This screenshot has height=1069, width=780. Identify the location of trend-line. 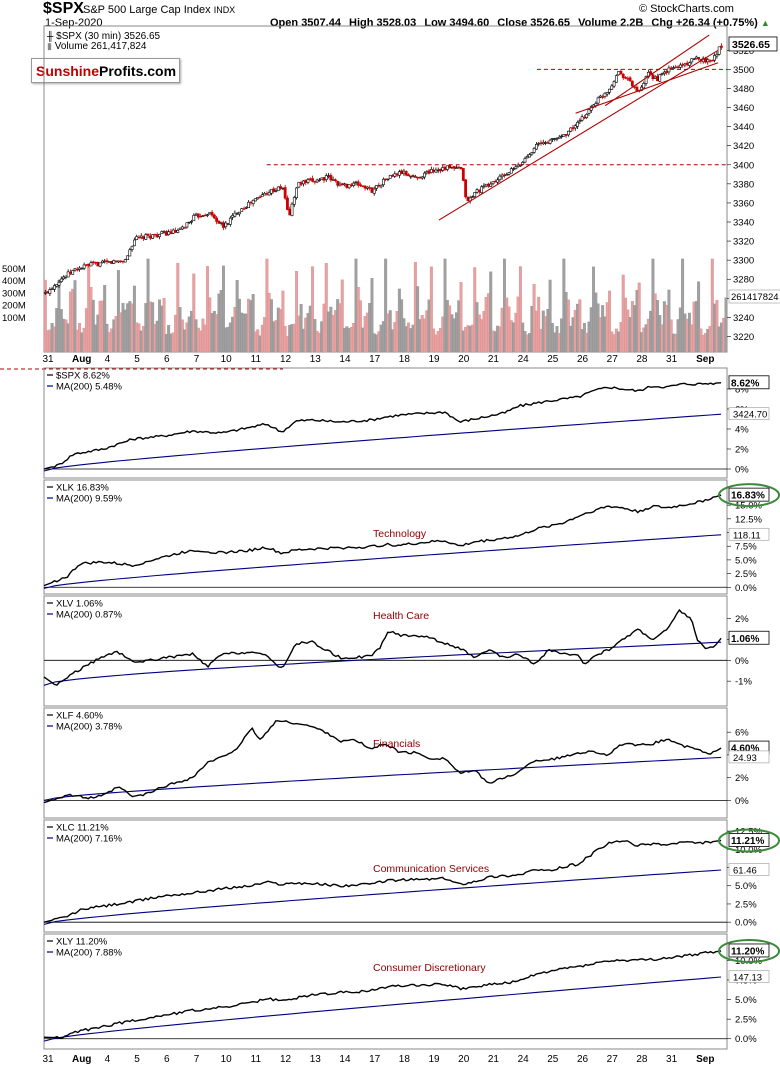
(647, 88).